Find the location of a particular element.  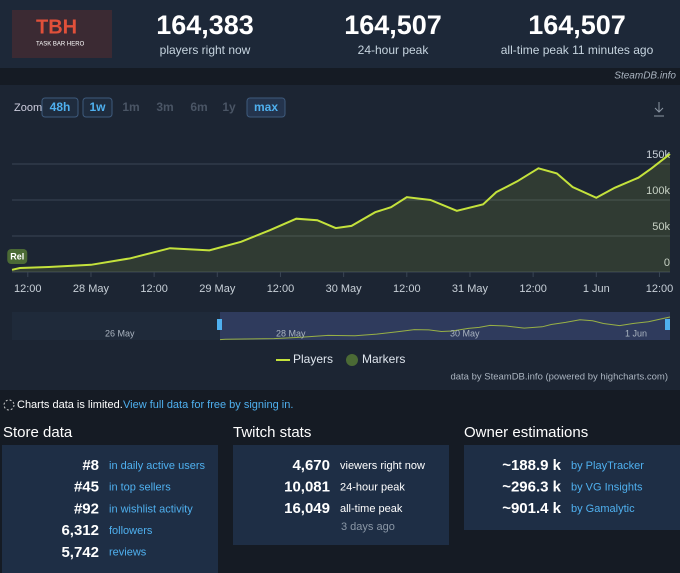

zoom-button-label: 3m is located at coordinates (164, 107).